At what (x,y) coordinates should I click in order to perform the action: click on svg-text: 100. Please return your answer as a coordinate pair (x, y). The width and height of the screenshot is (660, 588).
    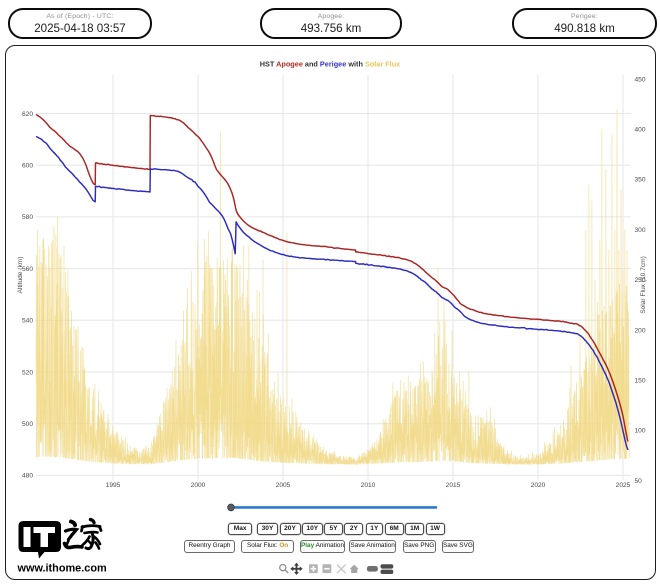
    Looking at the image, I should click on (640, 431).